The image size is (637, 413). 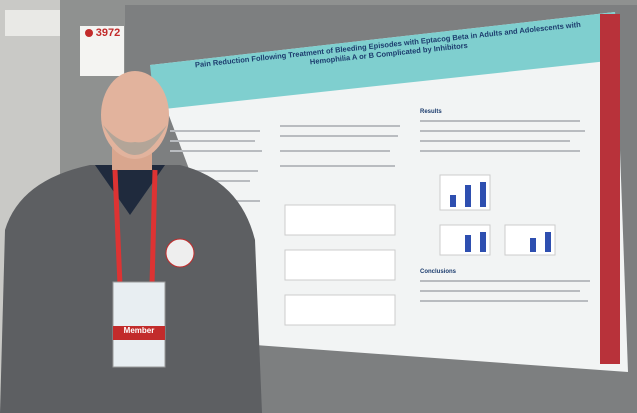 I want to click on shirt, so click(x=130, y=190).